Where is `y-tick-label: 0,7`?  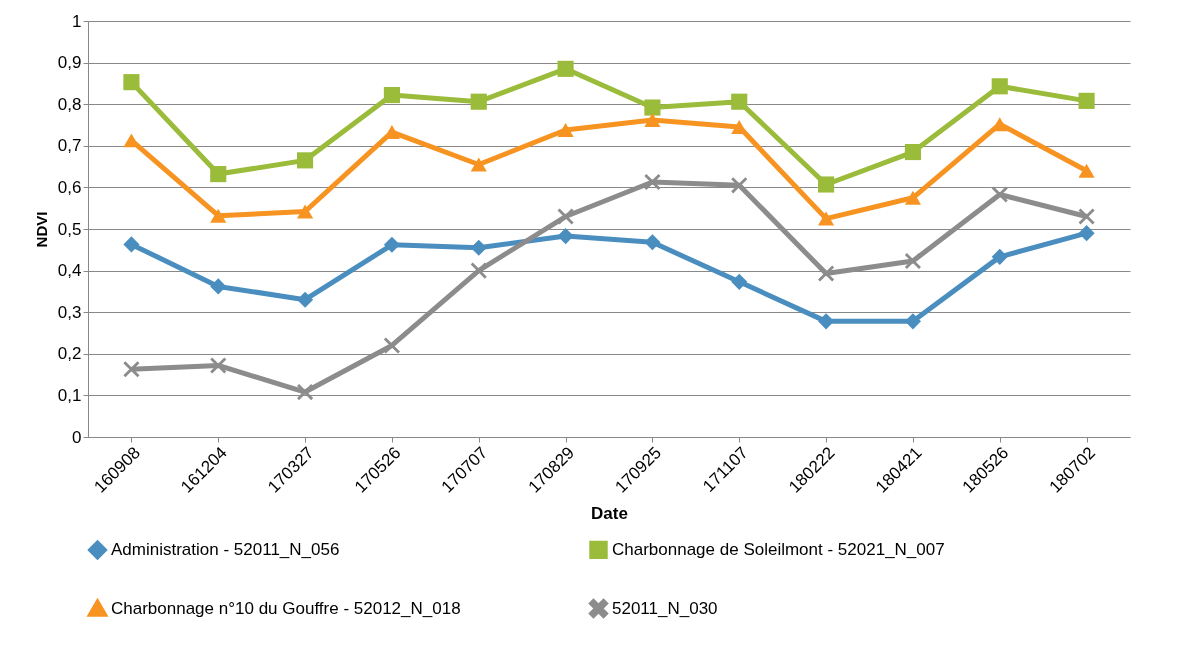 y-tick-label: 0,7 is located at coordinates (69, 146).